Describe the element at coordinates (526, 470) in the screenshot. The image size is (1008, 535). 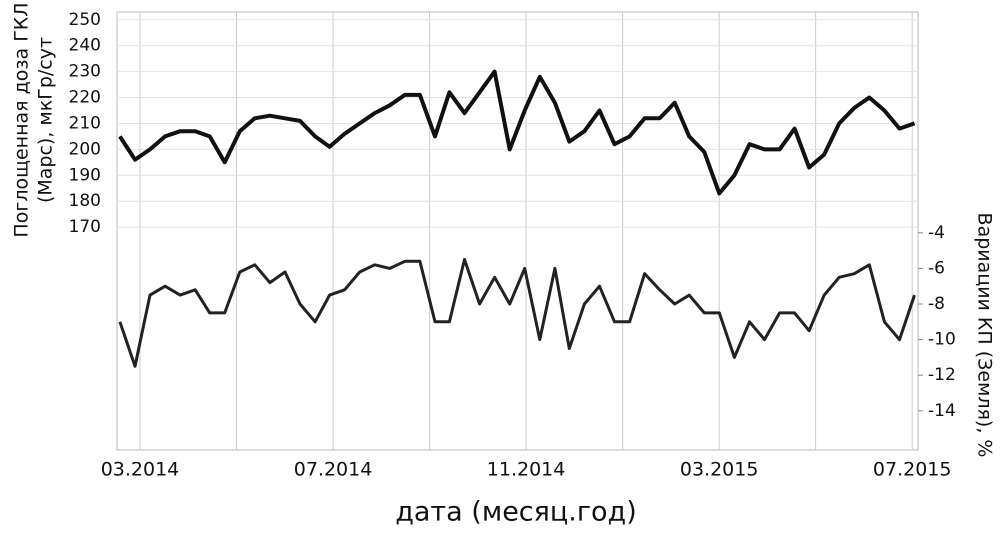
I see `x-tick-label: 11.2014` at that location.